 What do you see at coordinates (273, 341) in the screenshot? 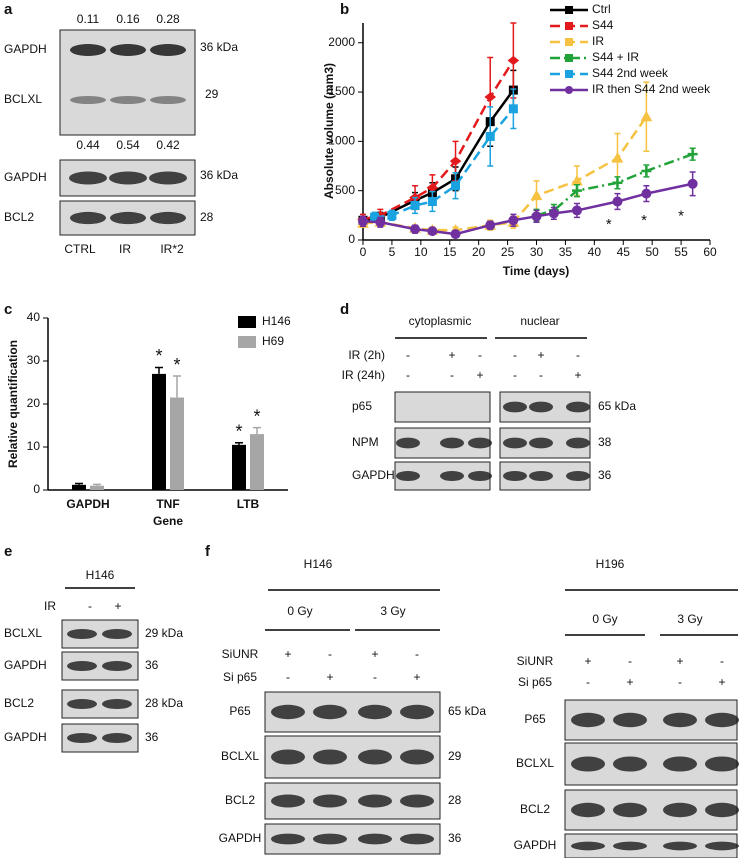
I see `label: H69` at bounding box center [273, 341].